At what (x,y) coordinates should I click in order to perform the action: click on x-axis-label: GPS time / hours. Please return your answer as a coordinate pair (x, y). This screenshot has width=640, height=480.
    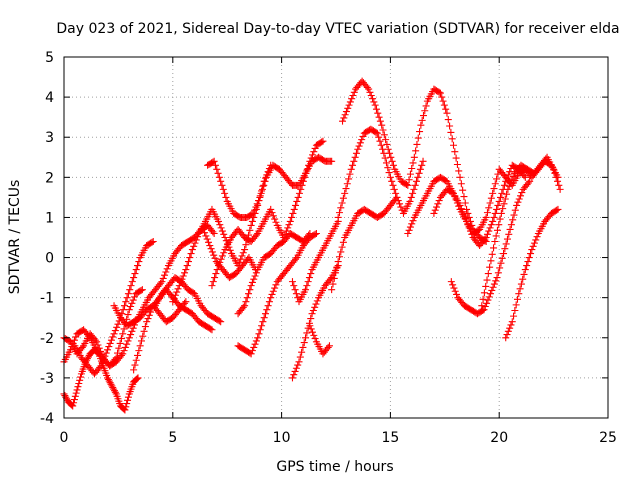
    Looking at the image, I should click on (334, 467).